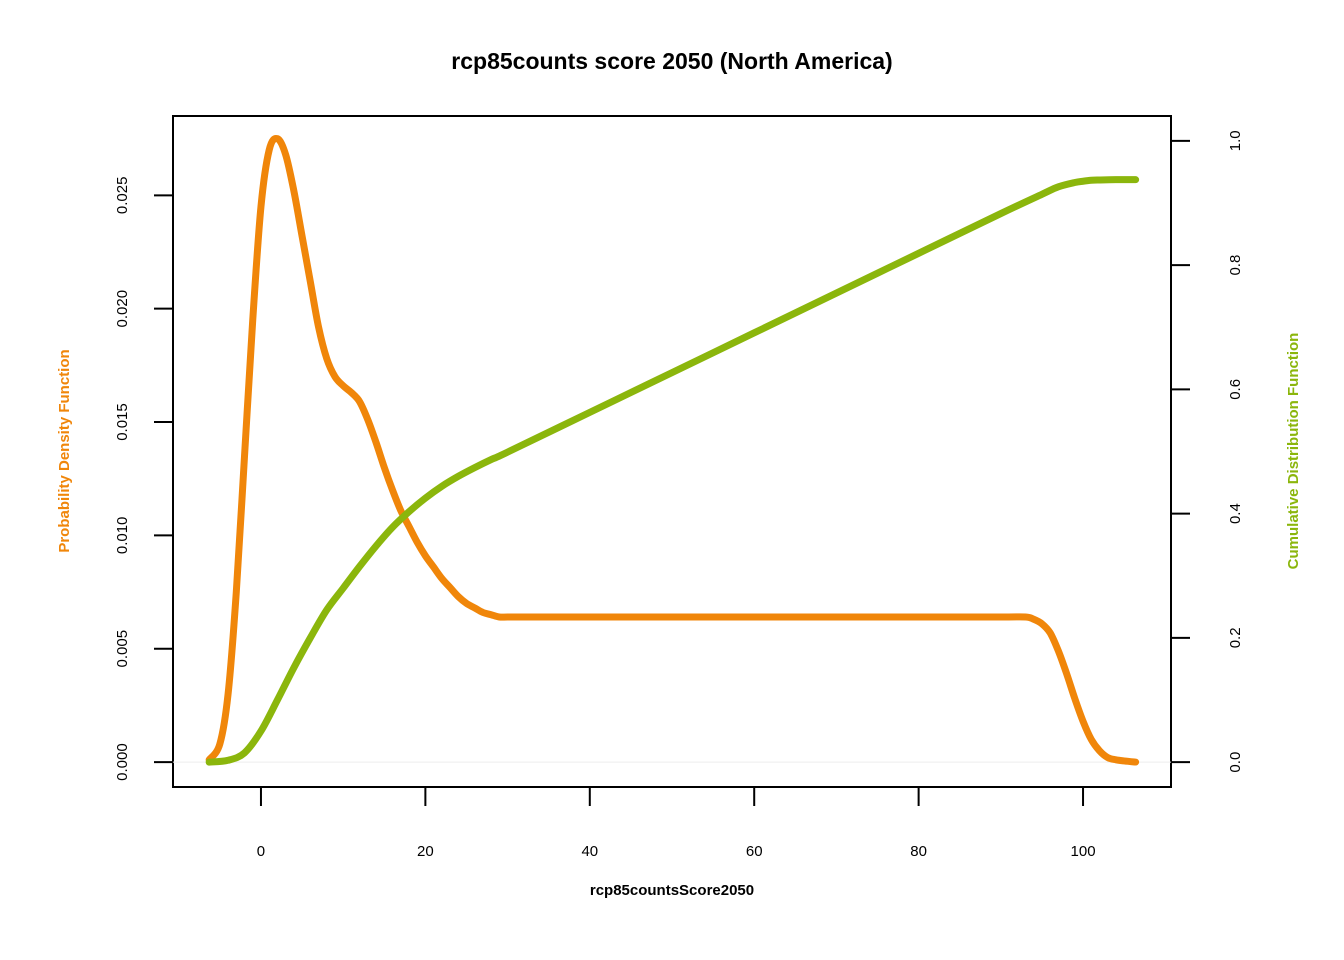  I want to click on y-right-tick-label: 0.2, so click(1235, 637).